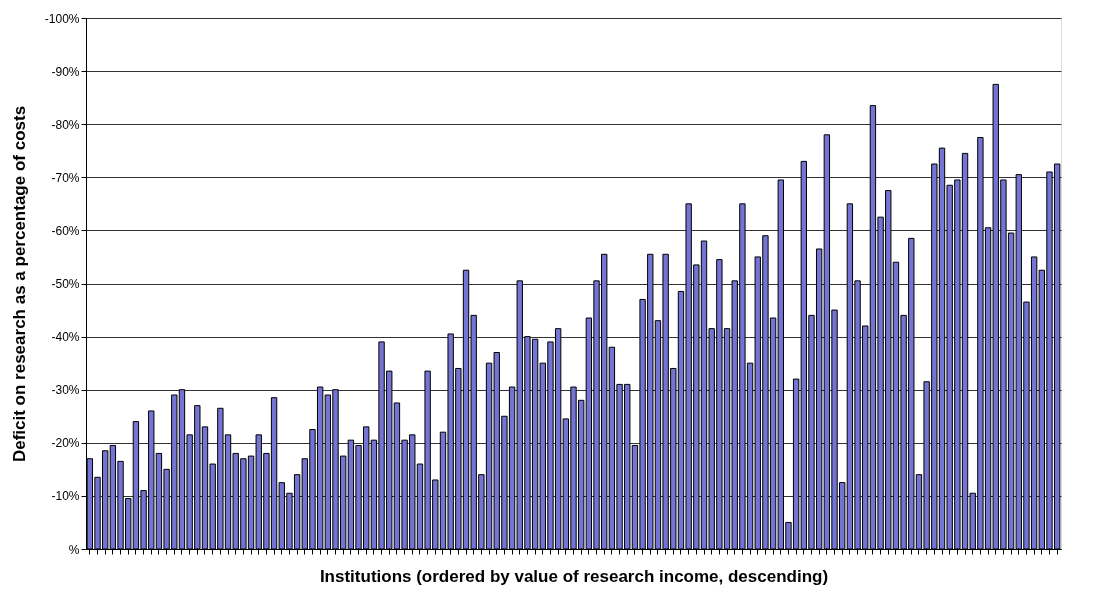 The height and width of the screenshot is (600, 1116). What do you see at coordinates (65, 177) in the screenshot?
I see `y-tick-label: -70%` at bounding box center [65, 177].